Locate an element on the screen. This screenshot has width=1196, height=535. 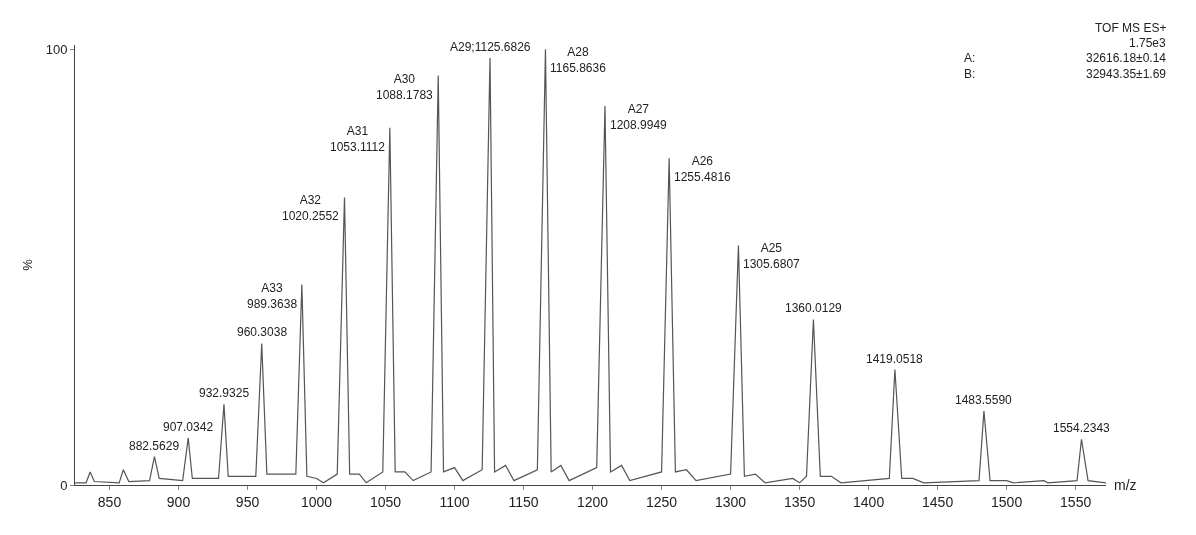
x-tick-label: 1200 is located at coordinates (592, 501).